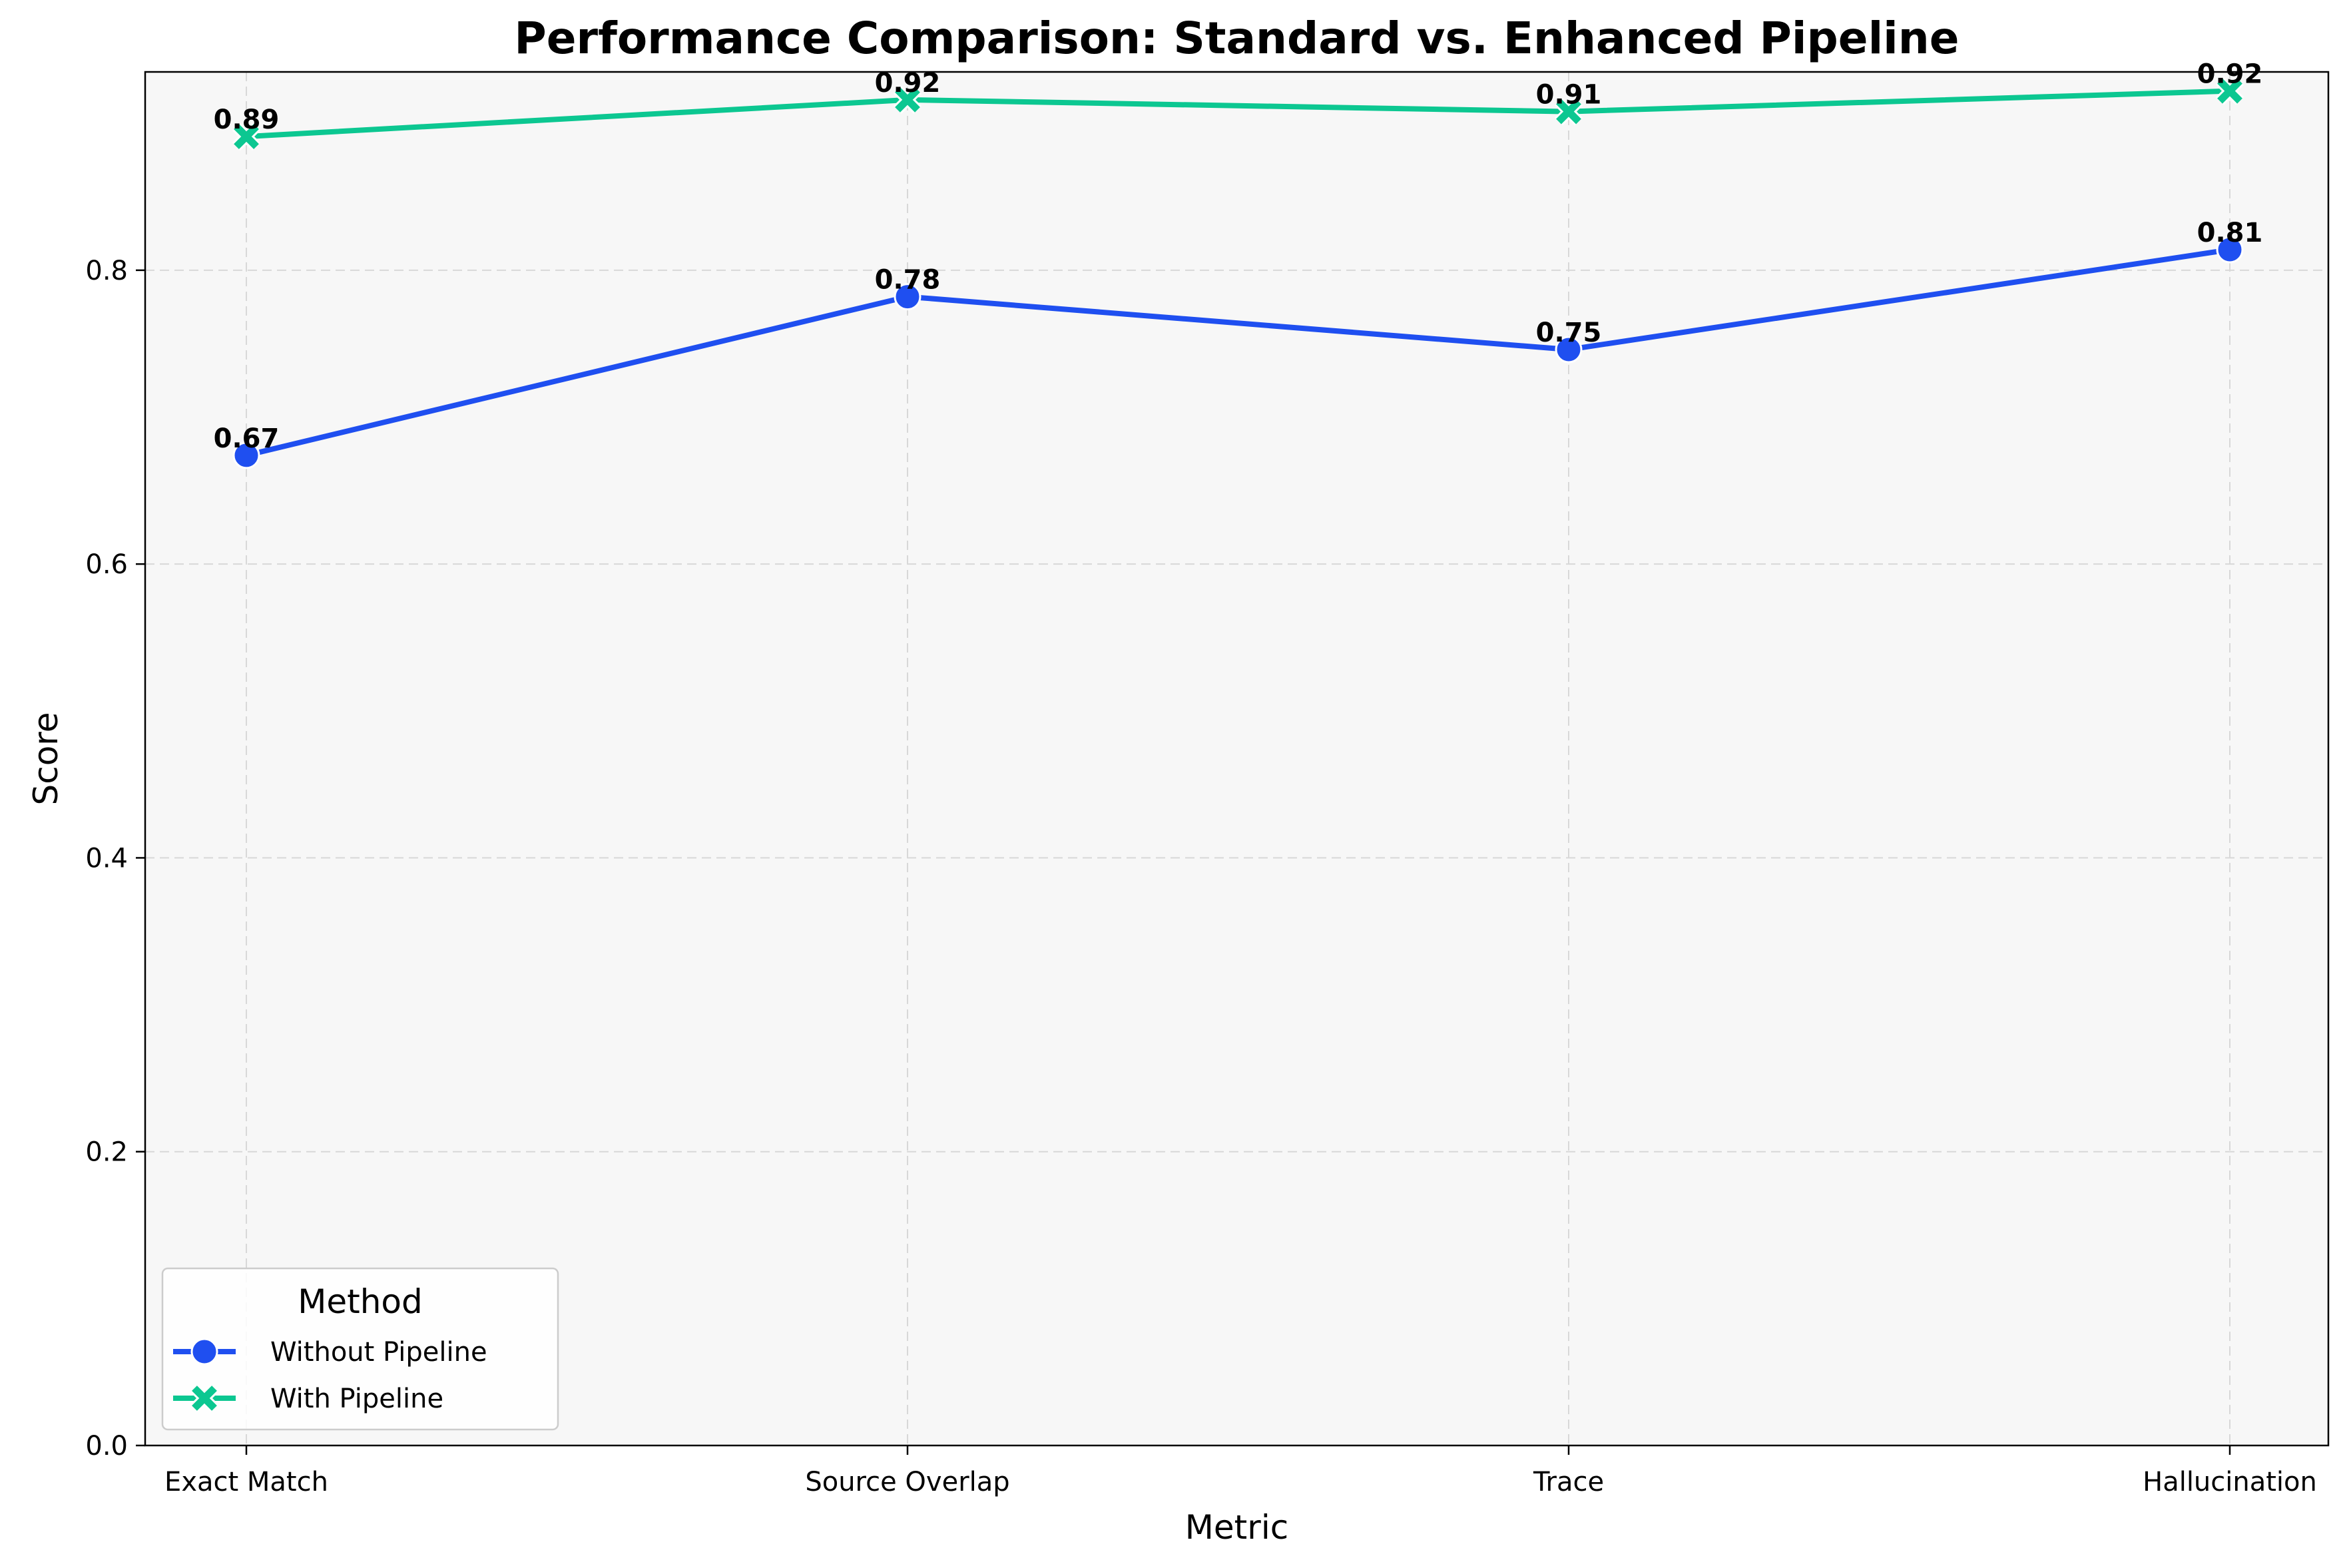  I want to click on series-without-pipeline, so click(1238, 352).